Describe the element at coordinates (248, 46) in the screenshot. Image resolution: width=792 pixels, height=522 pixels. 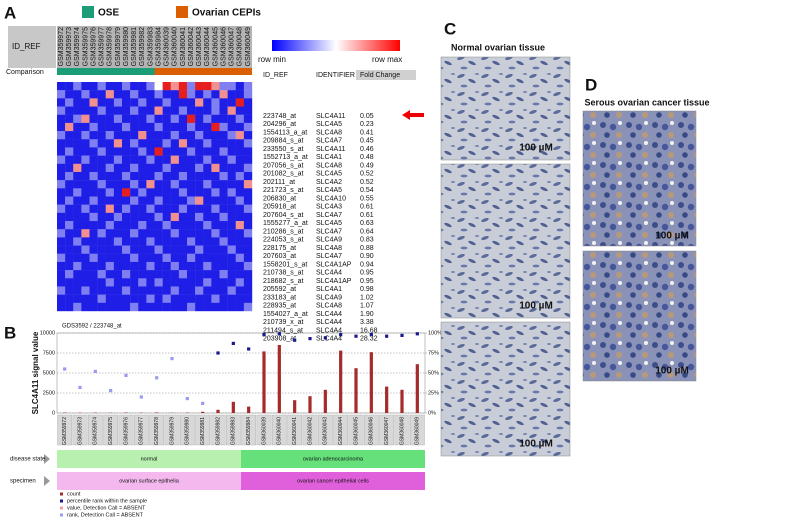
I see `sample-label: GSM360049` at that location.